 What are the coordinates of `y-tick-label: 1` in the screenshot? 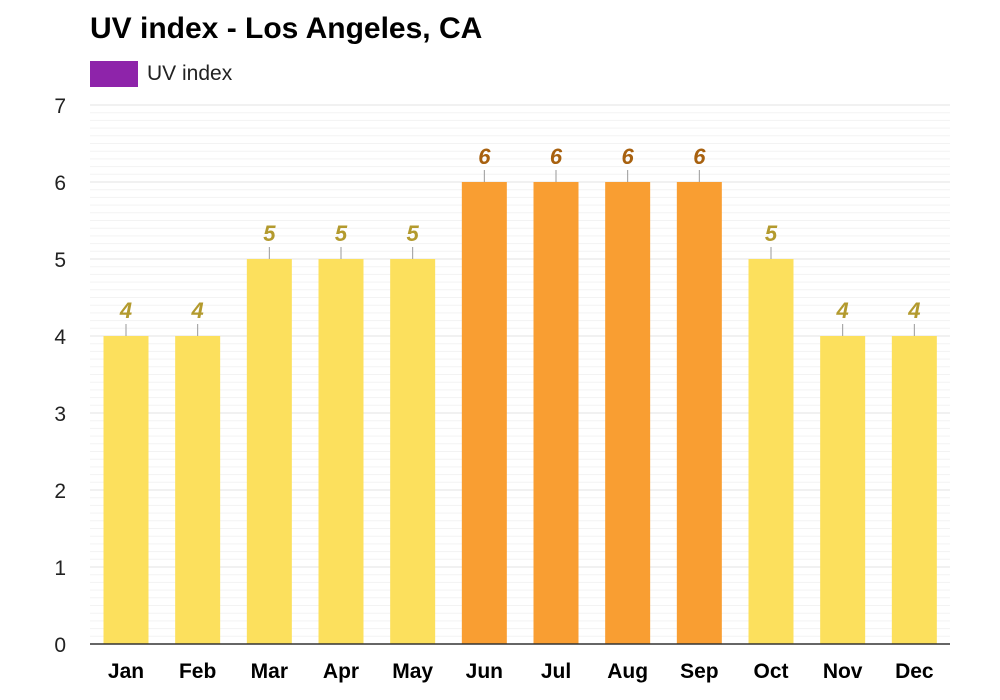 It's located at (60, 568).